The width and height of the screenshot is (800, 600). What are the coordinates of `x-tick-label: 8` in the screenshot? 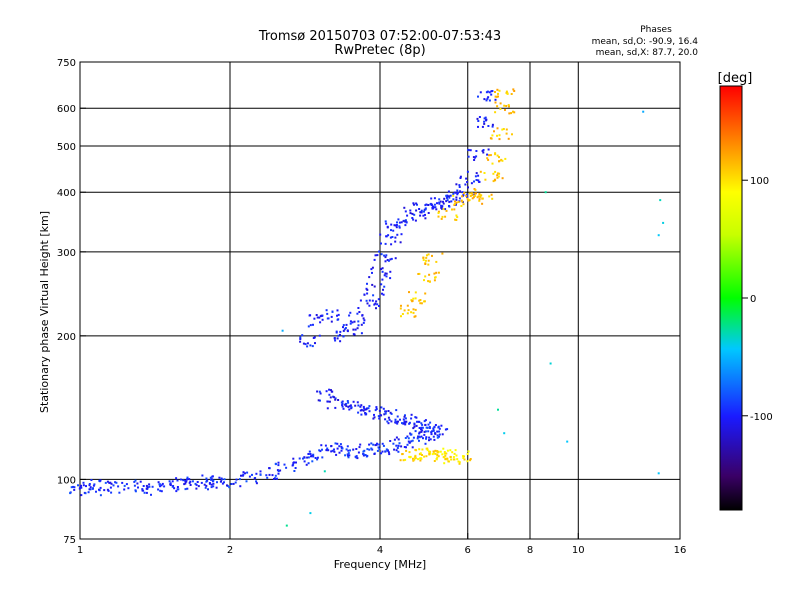 It's located at (530, 550).